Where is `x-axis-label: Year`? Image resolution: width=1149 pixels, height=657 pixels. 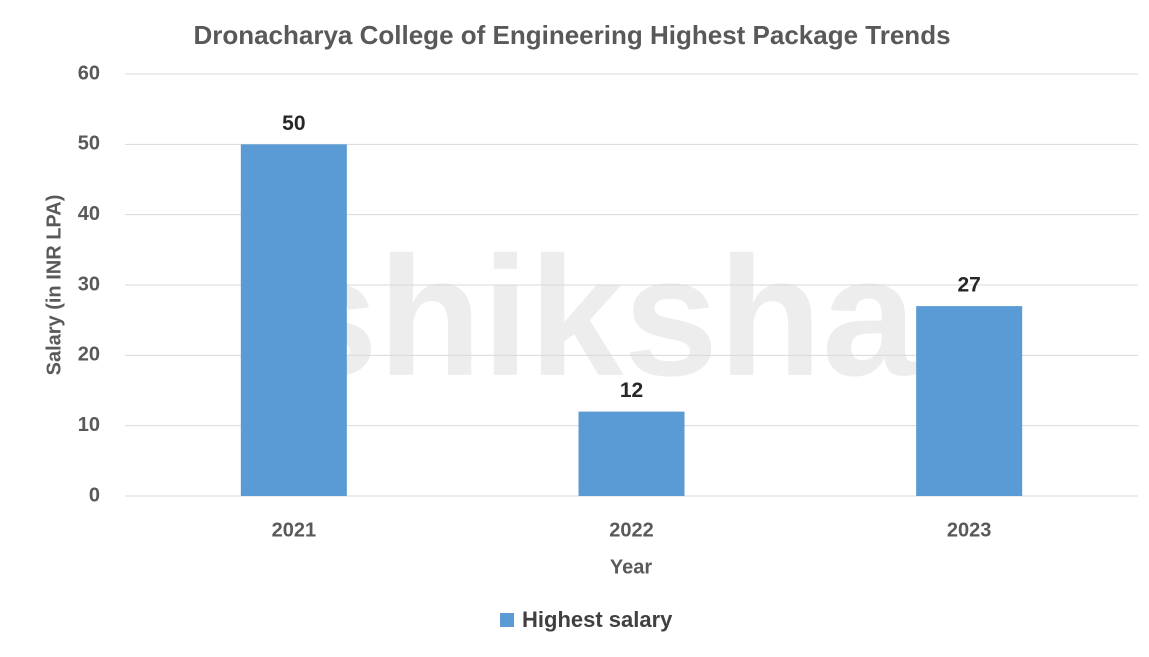
x-axis-label: Year is located at coordinates (631, 567).